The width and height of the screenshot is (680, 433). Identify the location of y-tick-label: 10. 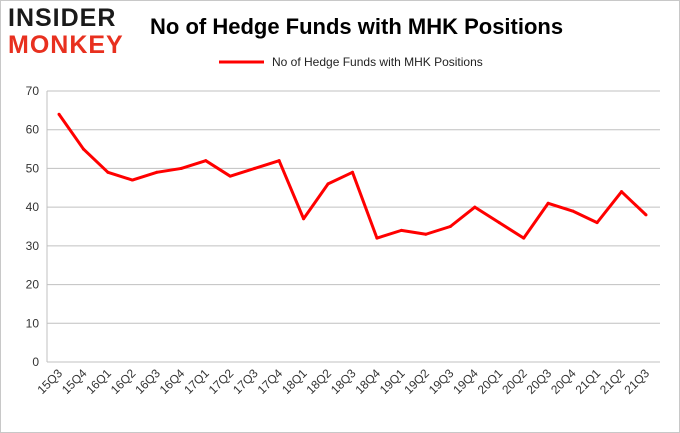
(33, 323).